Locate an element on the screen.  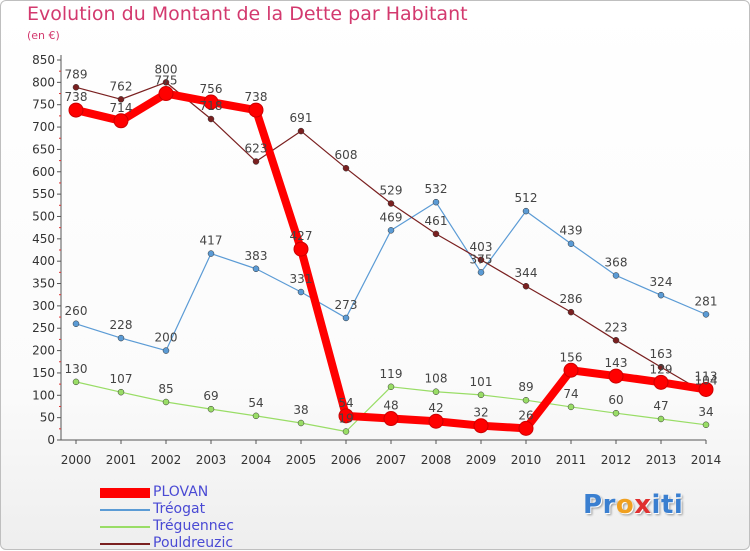
y-tick-label: 250 is located at coordinates (43, 328).